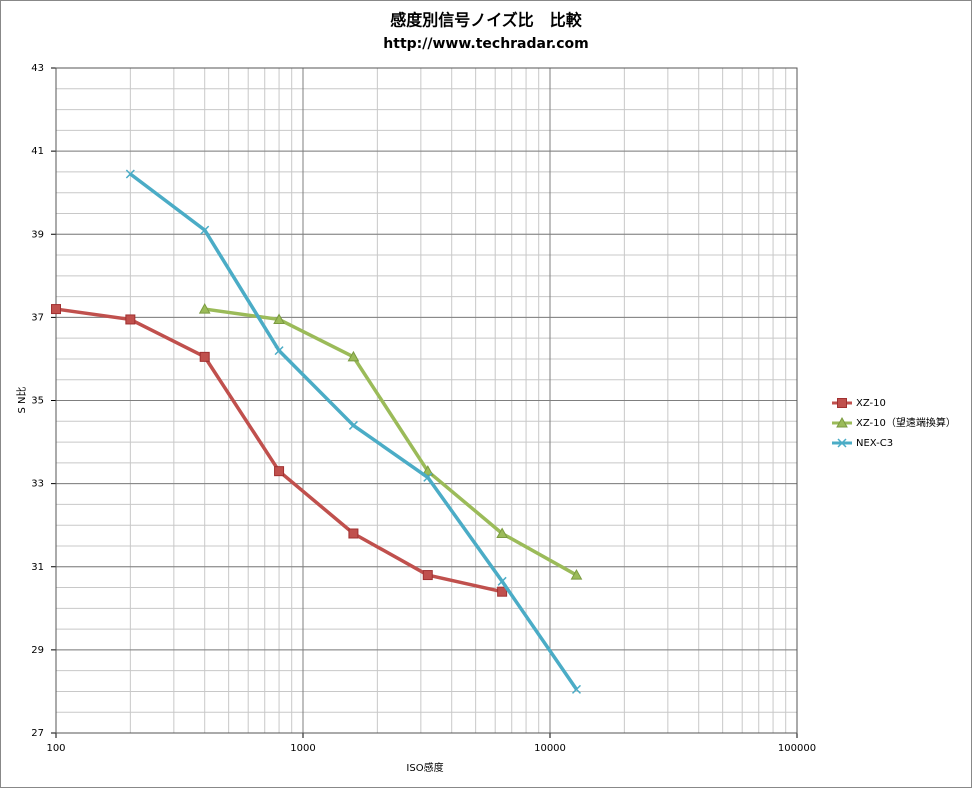 The image size is (972, 788). I want to click on y-axis-title: S N比, so click(22, 399).